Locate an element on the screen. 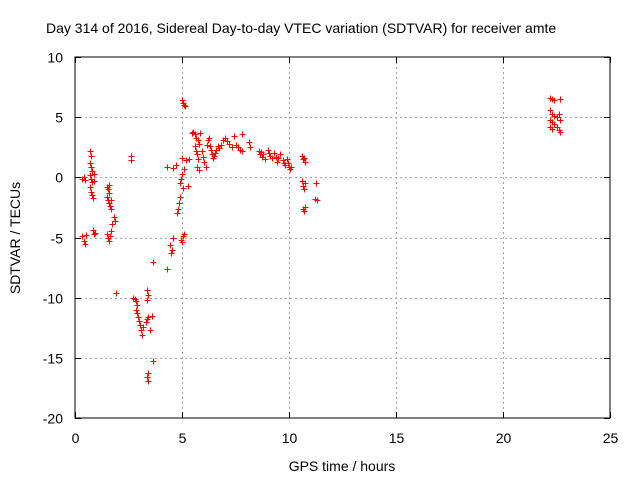 The width and height of the screenshot is (640, 480). y-tick-label: 10 is located at coordinates (55, 58).